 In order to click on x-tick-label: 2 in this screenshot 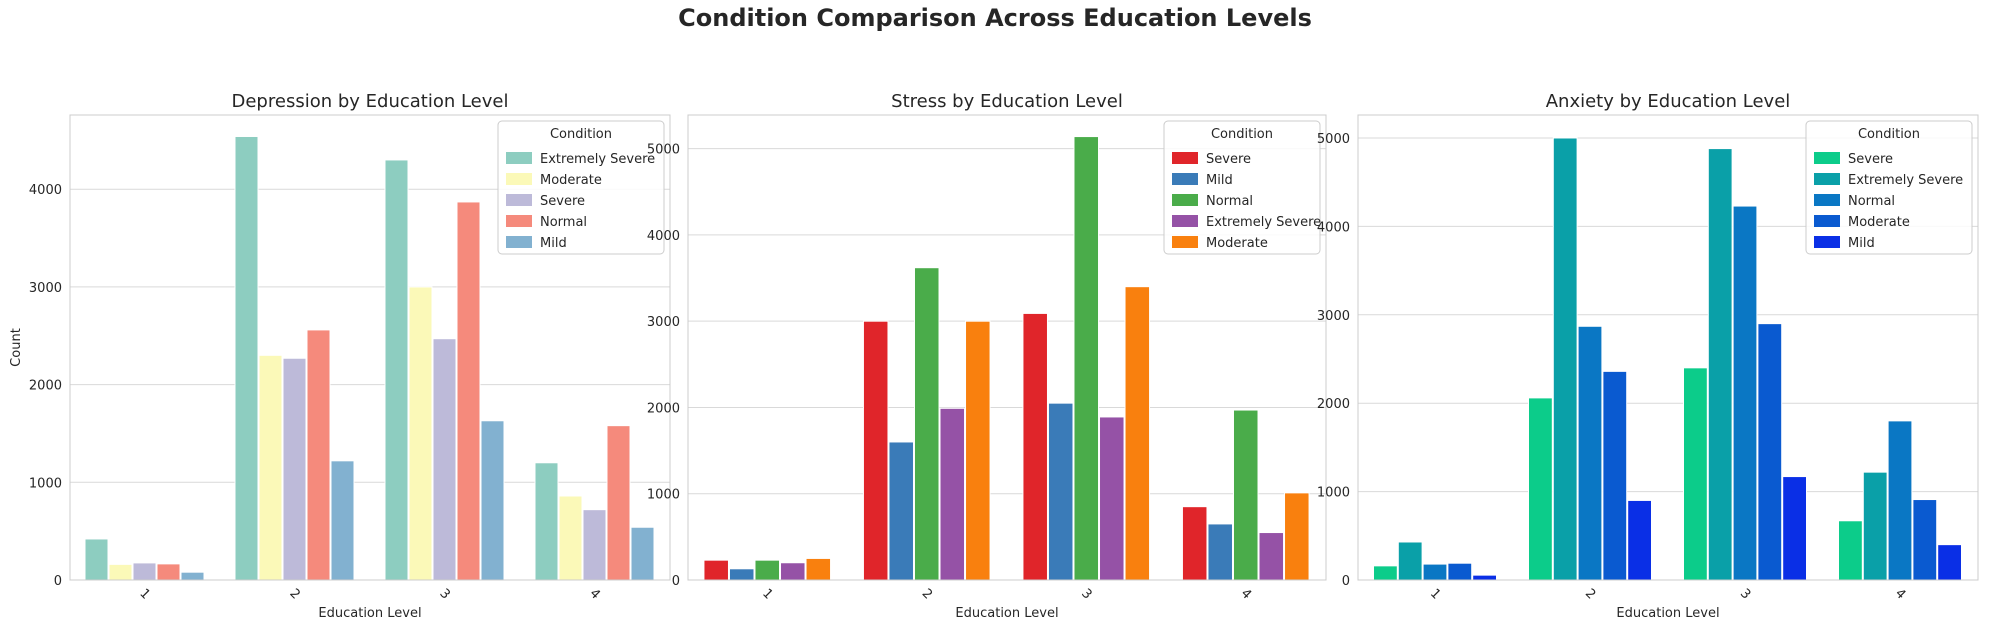, I will do `click(927, 594)`.